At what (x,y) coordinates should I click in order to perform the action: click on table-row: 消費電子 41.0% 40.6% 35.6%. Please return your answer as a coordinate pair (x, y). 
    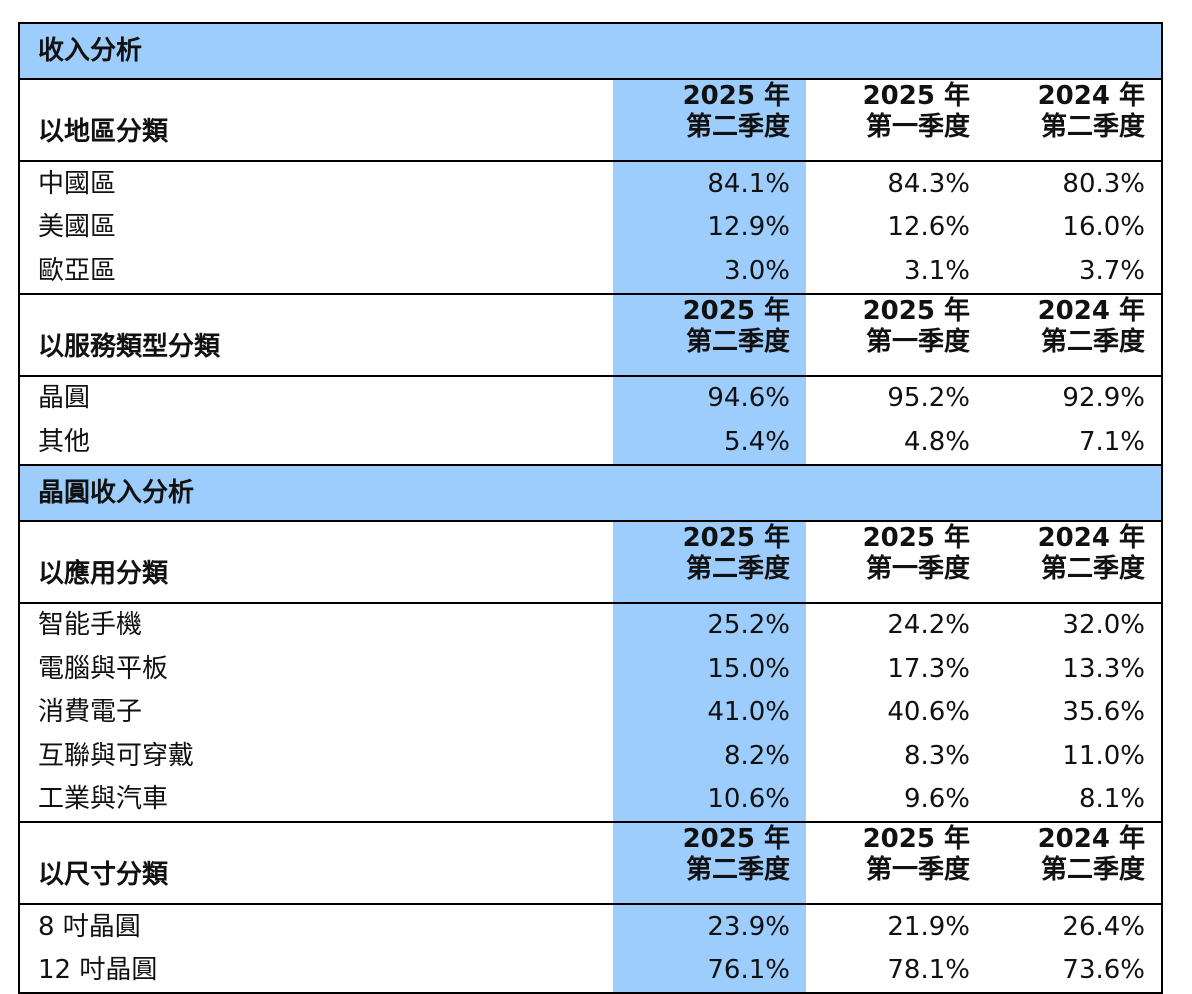
    Looking at the image, I should click on (590, 712).